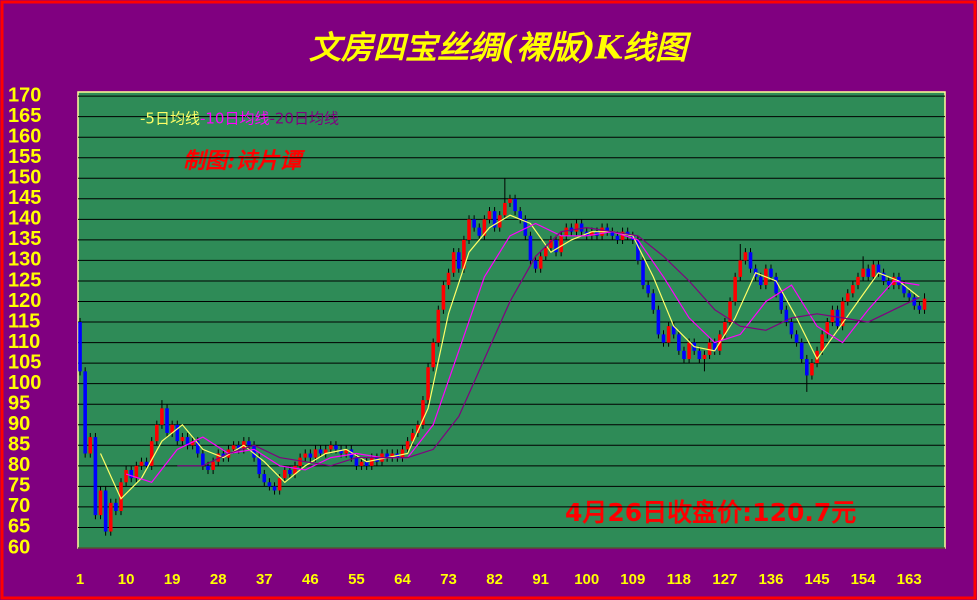  What do you see at coordinates (264, 579) in the screenshot?
I see `x-tick-label: 37` at bounding box center [264, 579].